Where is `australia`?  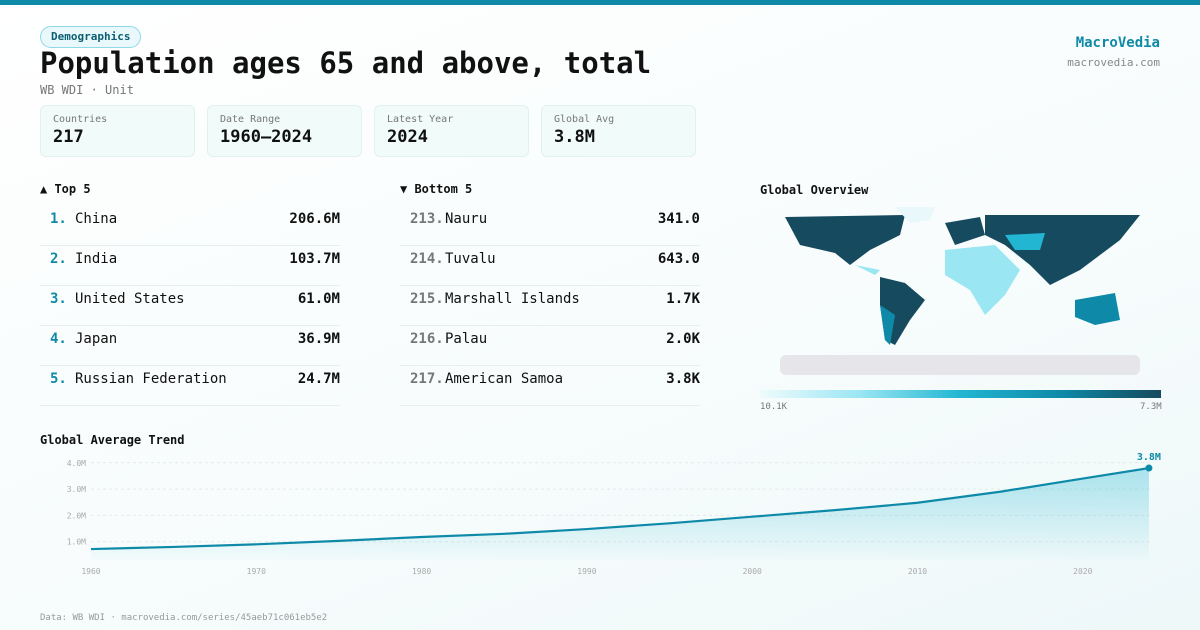
australia is located at coordinates (1097, 309).